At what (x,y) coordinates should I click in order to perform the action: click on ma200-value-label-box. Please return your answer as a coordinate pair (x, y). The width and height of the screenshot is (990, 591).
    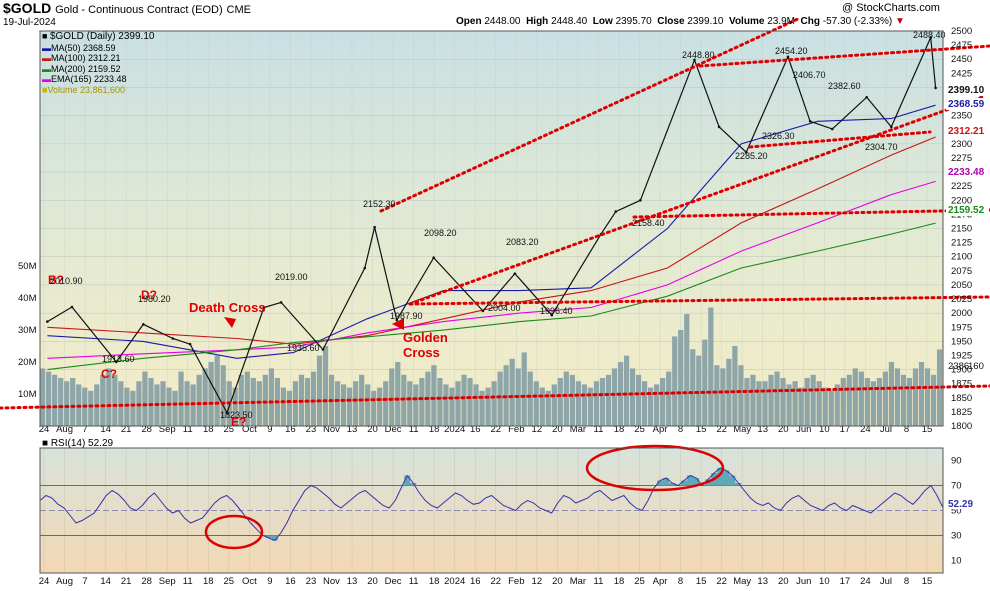
    Looking at the image, I should click on (967, 210).